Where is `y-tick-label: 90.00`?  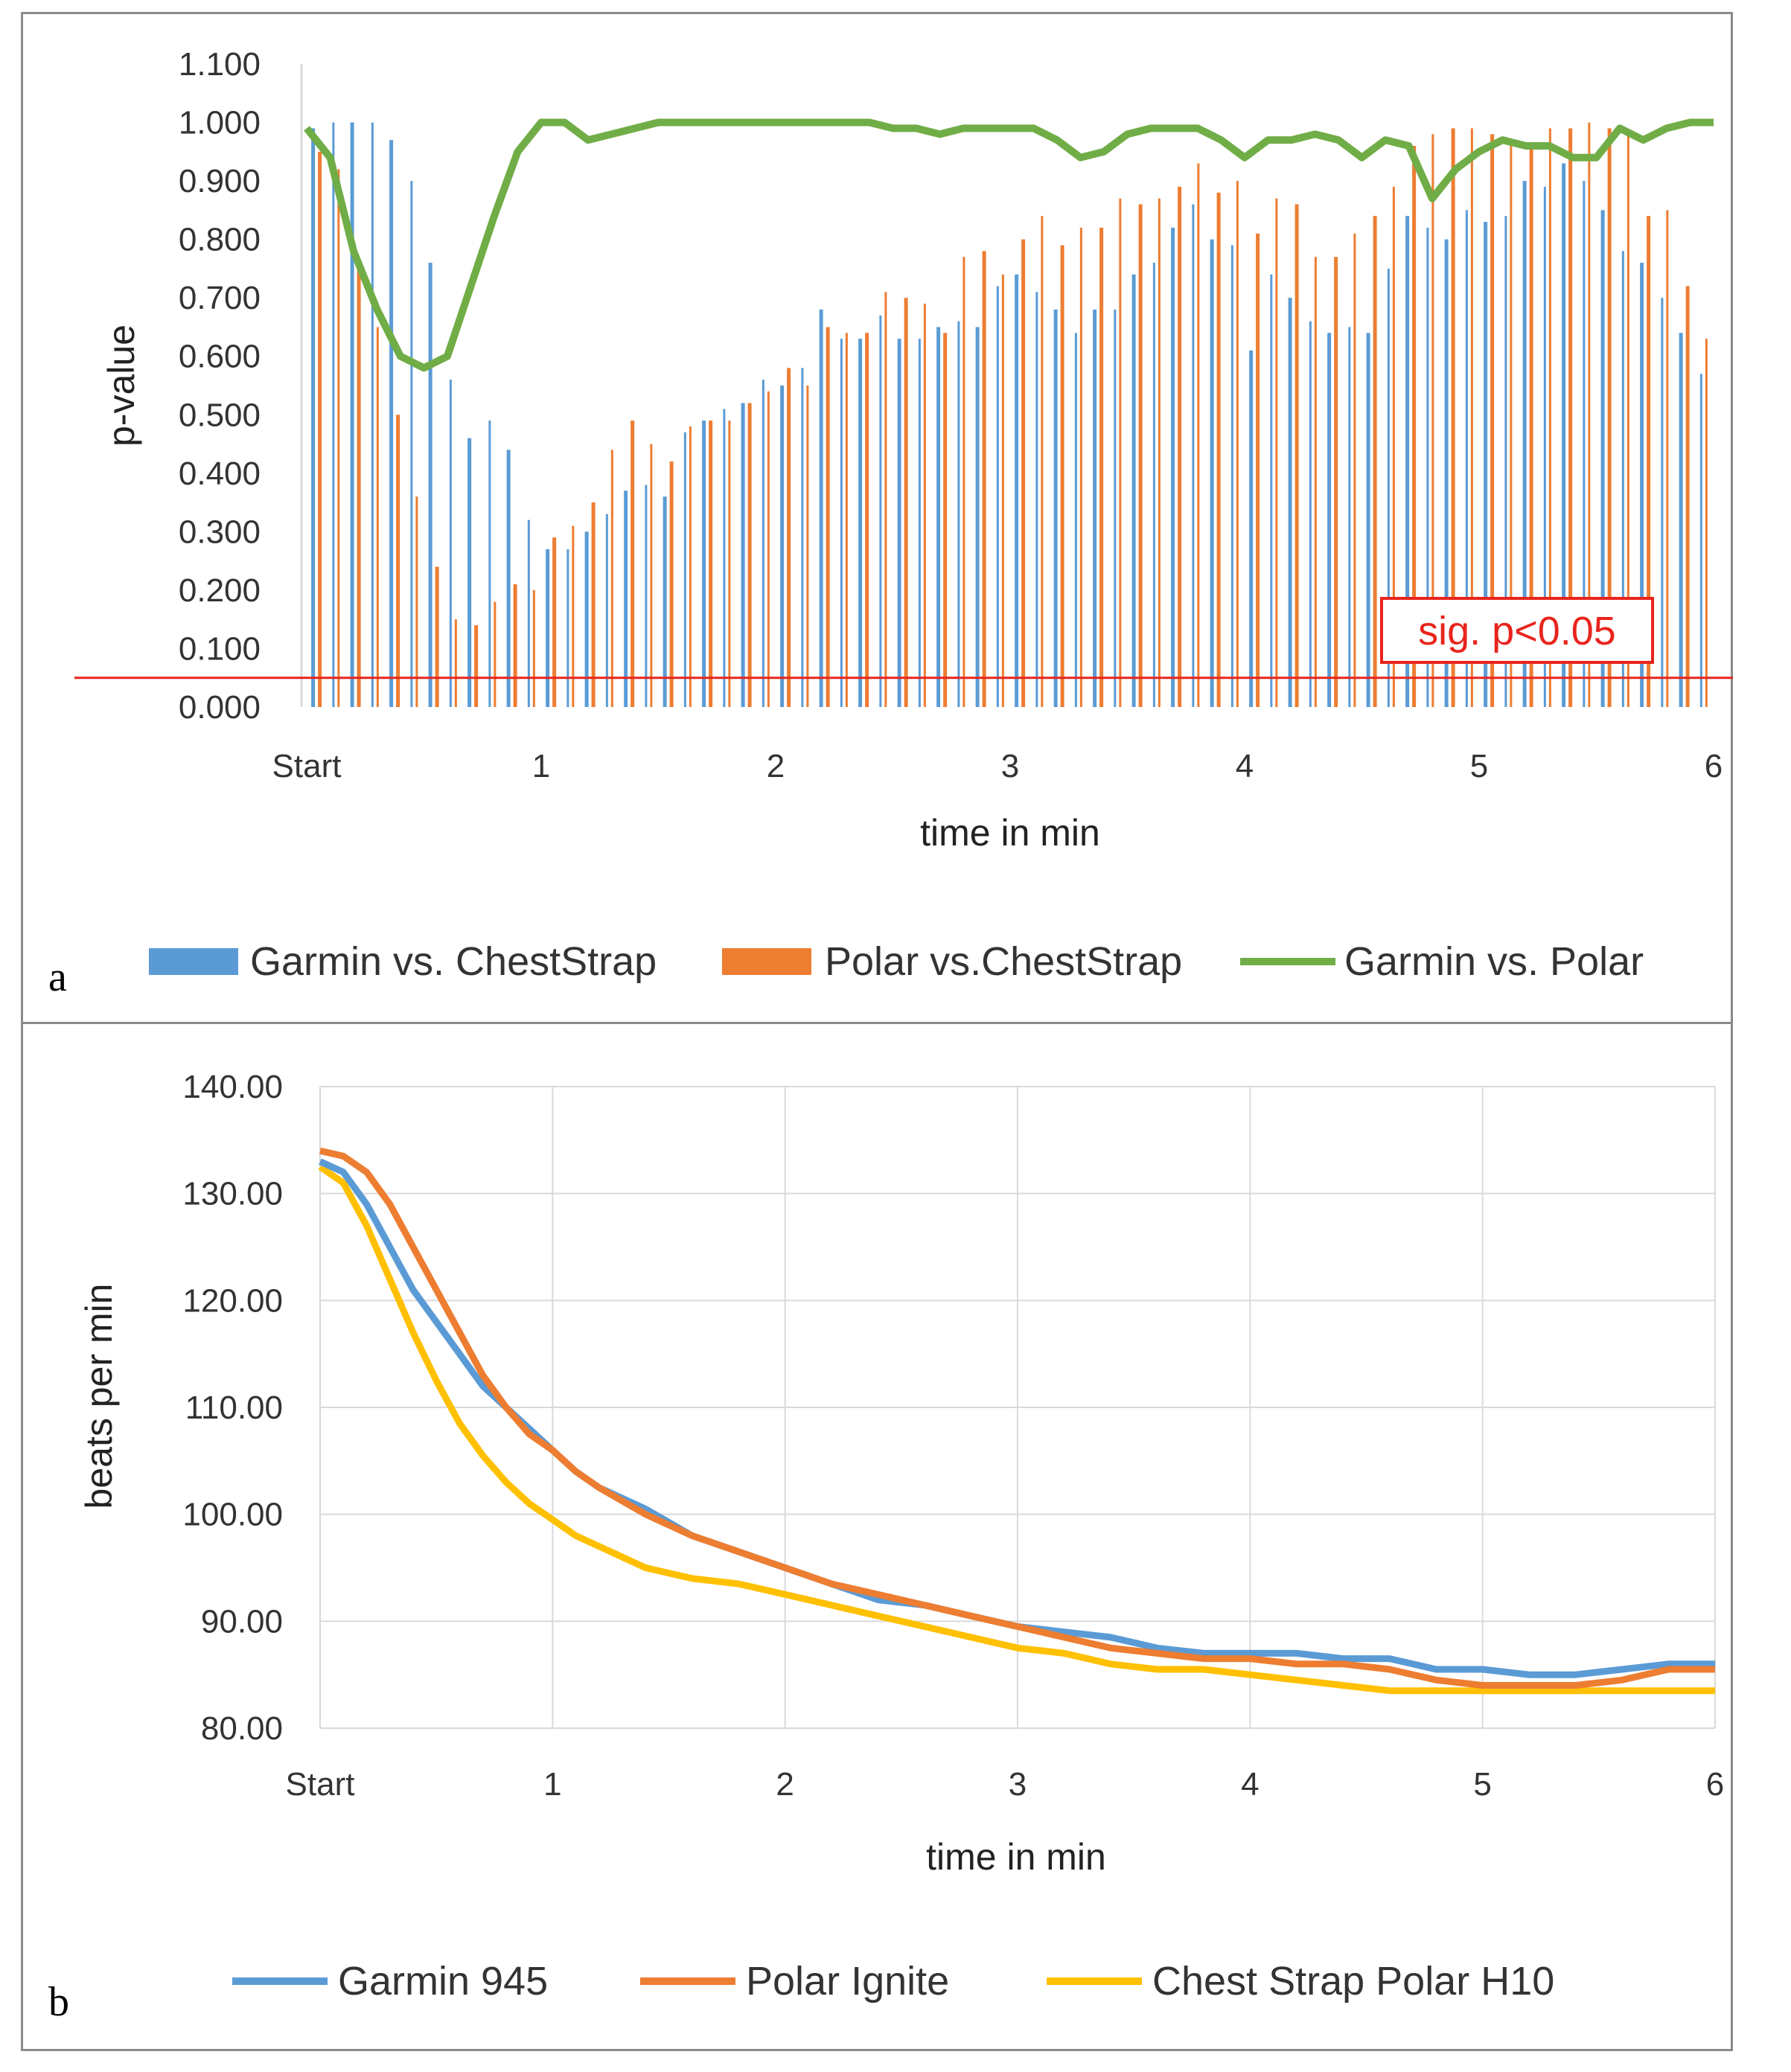 y-tick-label: 90.00 is located at coordinates (242, 1621).